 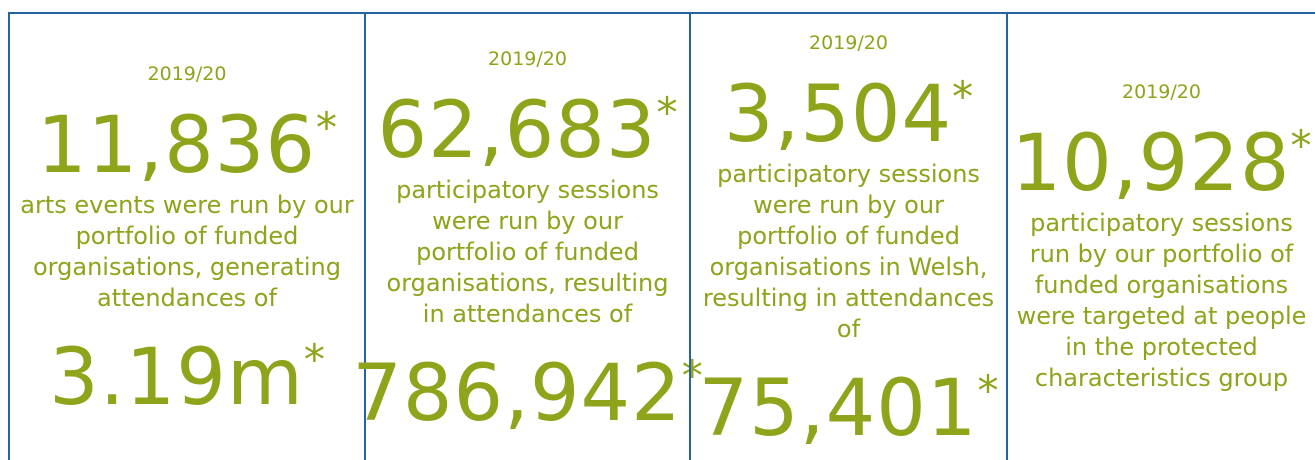 I want to click on figure: 62,683*, so click(x=528, y=122).